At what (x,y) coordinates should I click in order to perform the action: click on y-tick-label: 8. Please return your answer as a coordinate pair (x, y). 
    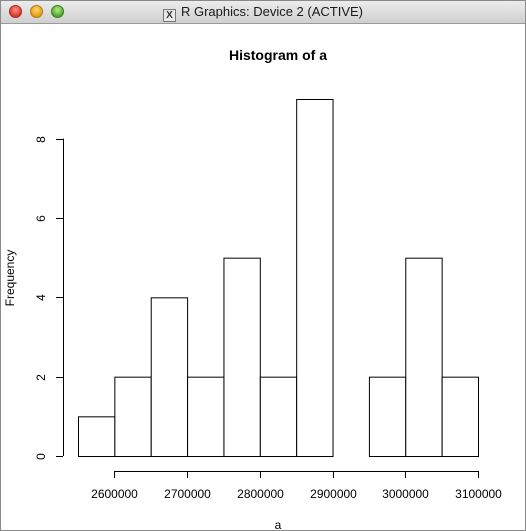
    Looking at the image, I should click on (41, 139).